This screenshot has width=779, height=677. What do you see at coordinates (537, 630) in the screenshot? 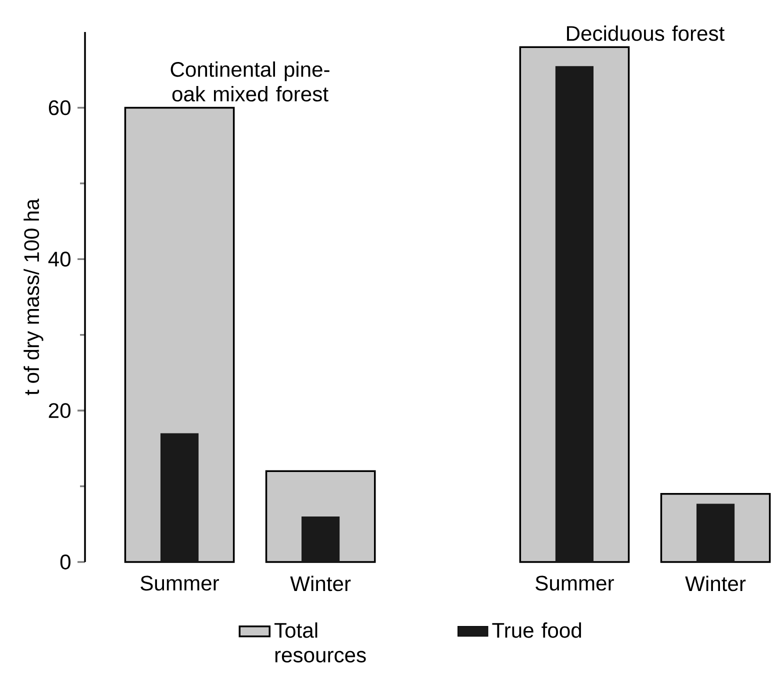
I see `legend-label: True food` at bounding box center [537, 630].